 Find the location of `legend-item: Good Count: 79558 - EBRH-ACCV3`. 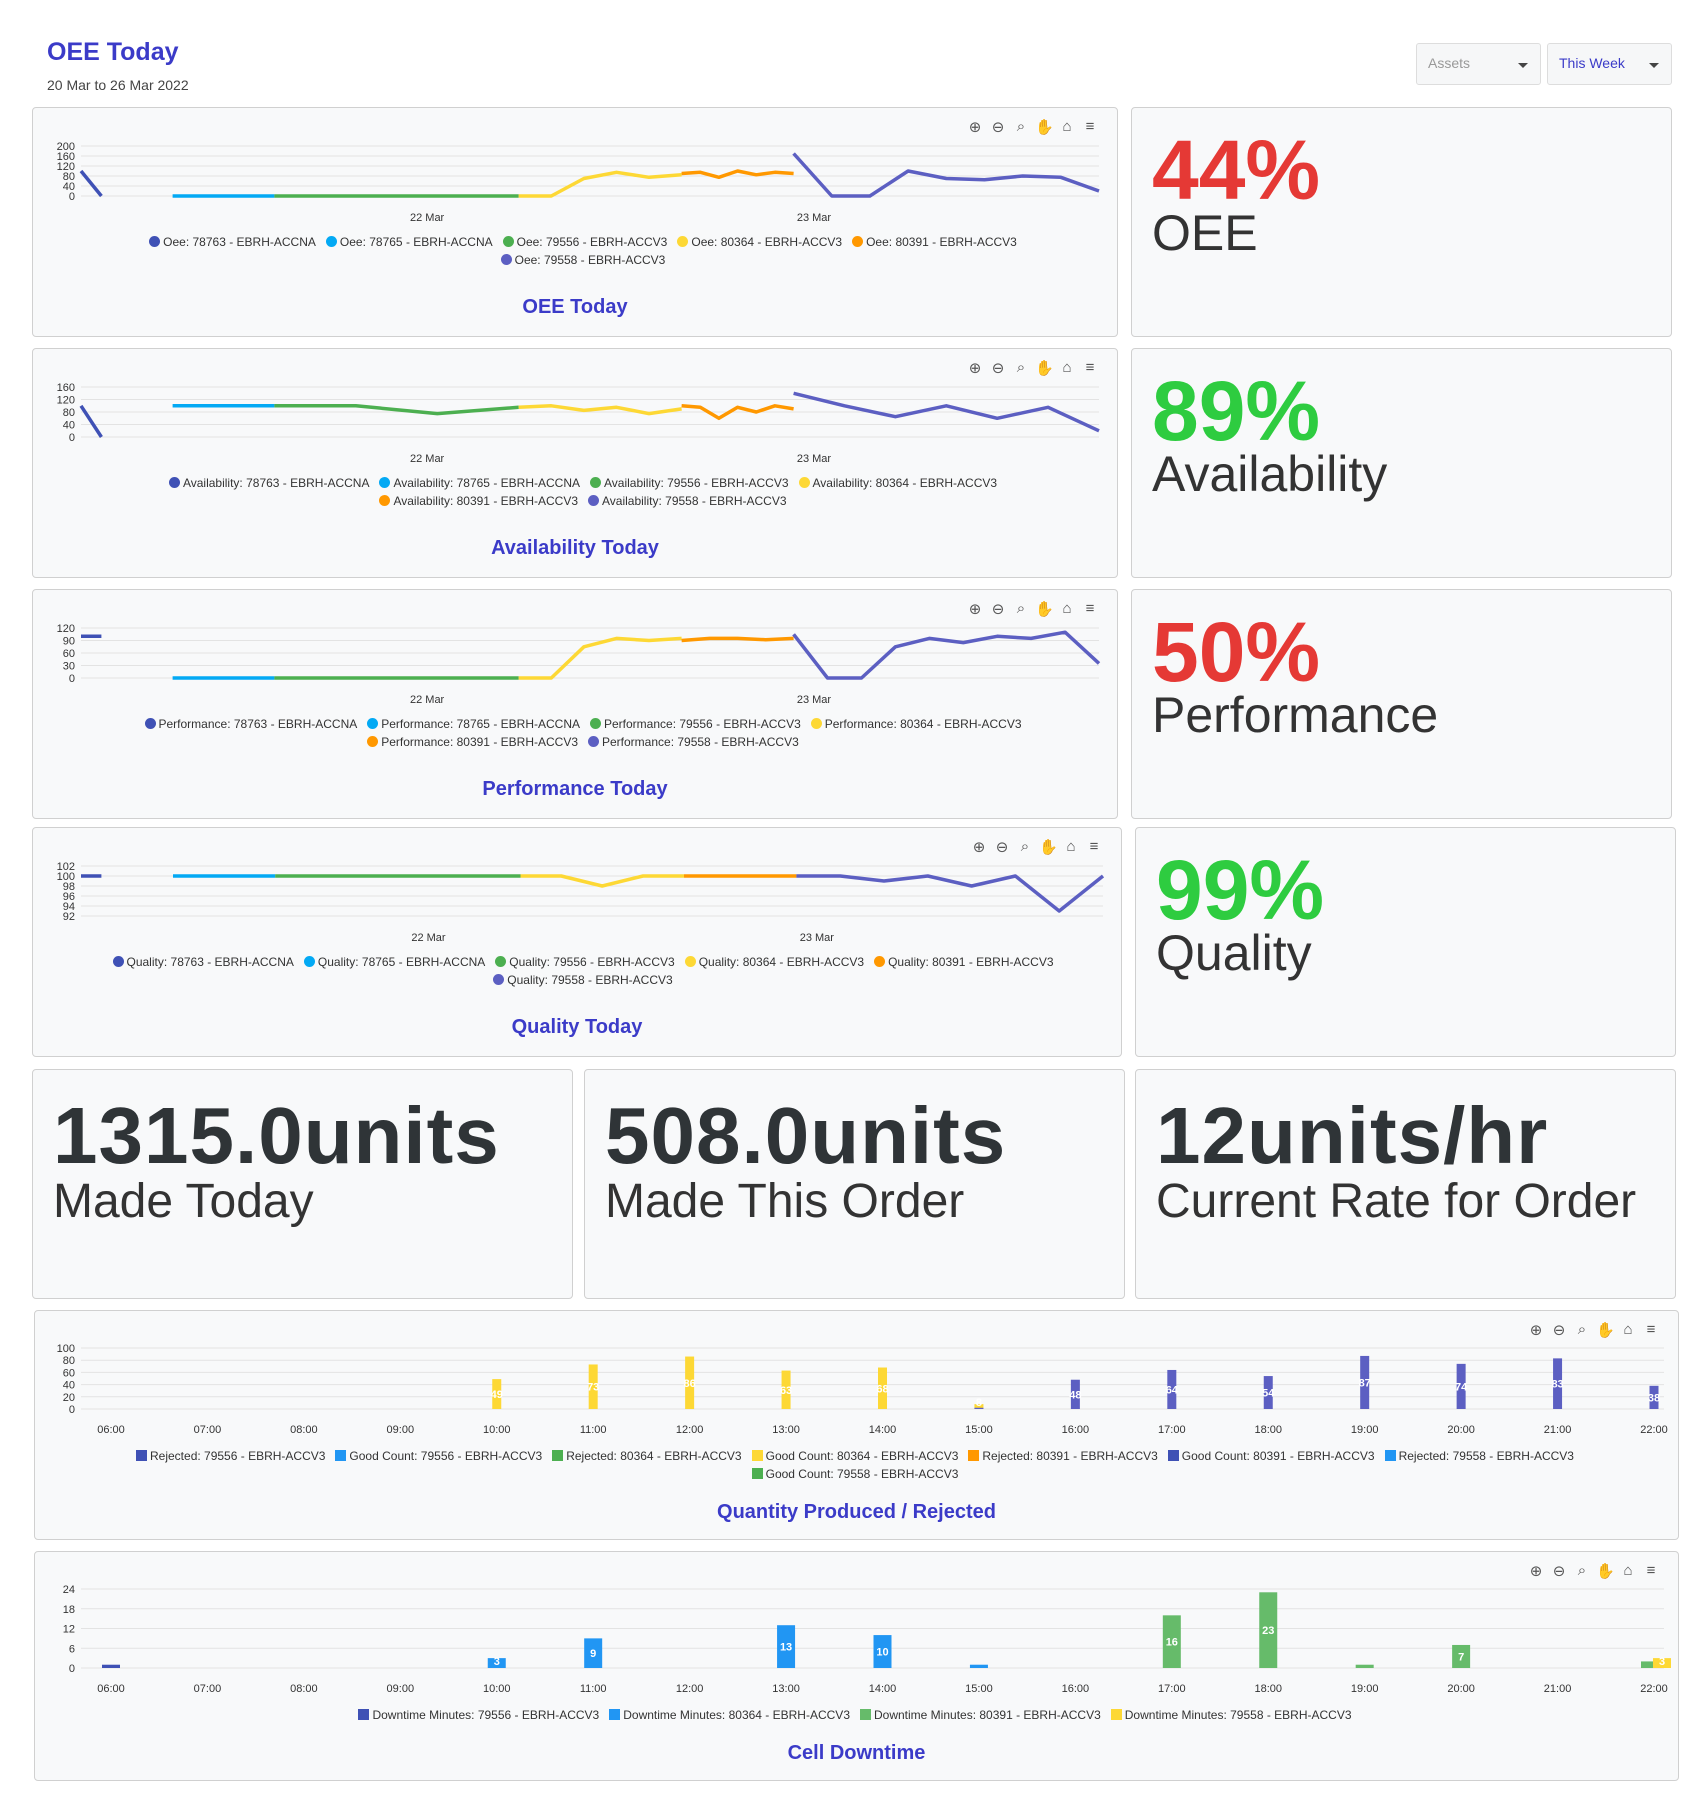

legend-item: Good Count: 79558 - EBRH-ACCV3 is located at coordinates (855, 1474).